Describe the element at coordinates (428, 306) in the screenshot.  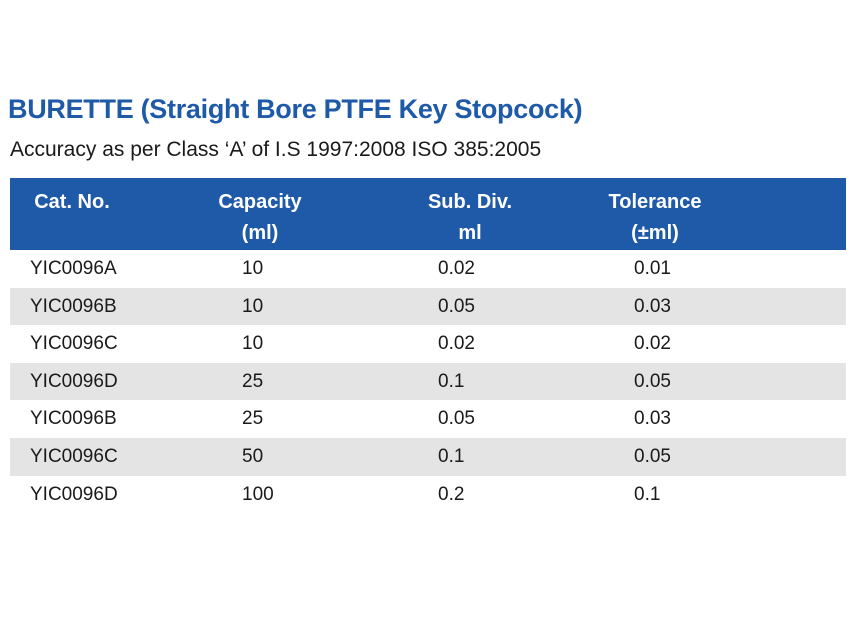
I see `table-row: YIC0096B 10 0.05 0.03` at that location.